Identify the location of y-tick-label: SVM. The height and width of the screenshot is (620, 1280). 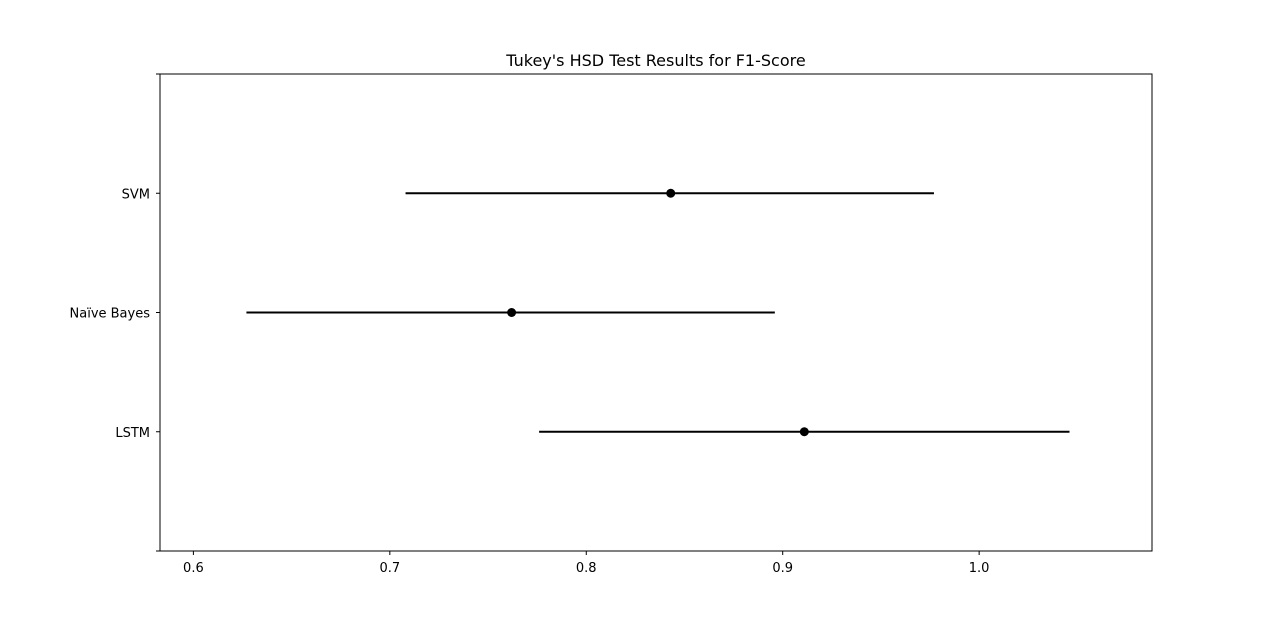
(136, 194).